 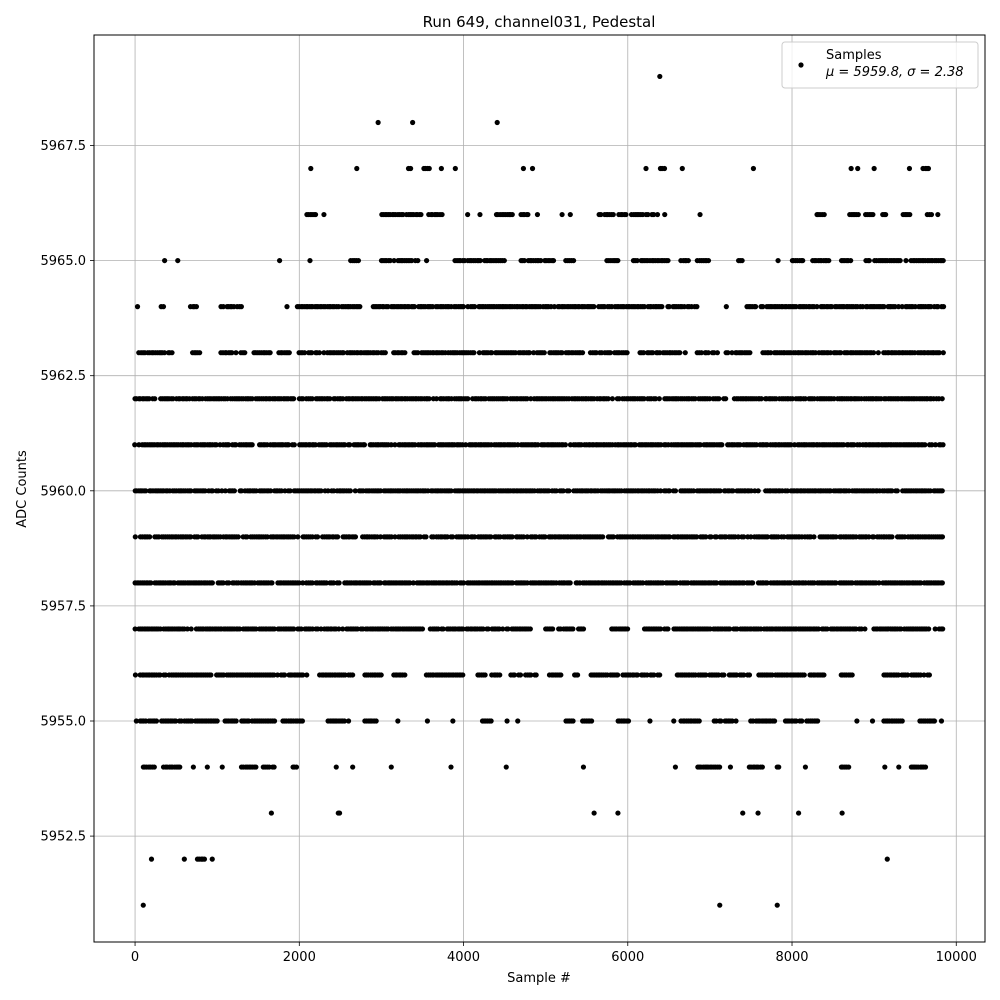 I want to click on y-tick-label: 5955.0, so click(x=64, y=722).